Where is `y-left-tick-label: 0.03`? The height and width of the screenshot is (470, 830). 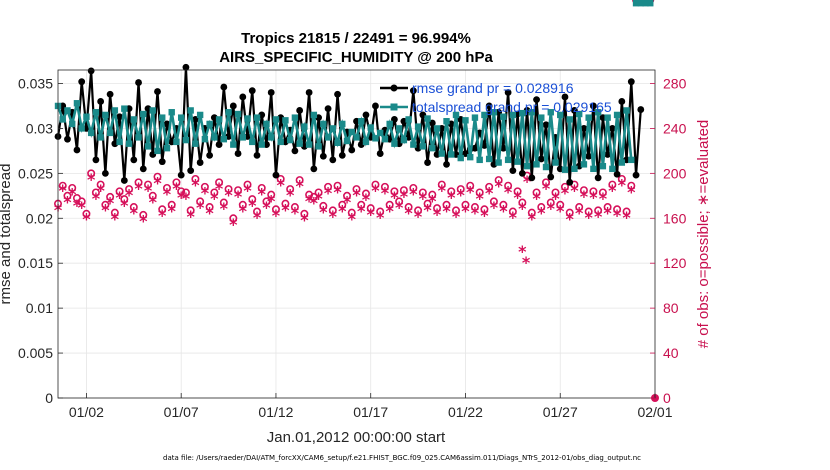 y-left-tick-label: 0.03 is located at coordinates (39, 128).